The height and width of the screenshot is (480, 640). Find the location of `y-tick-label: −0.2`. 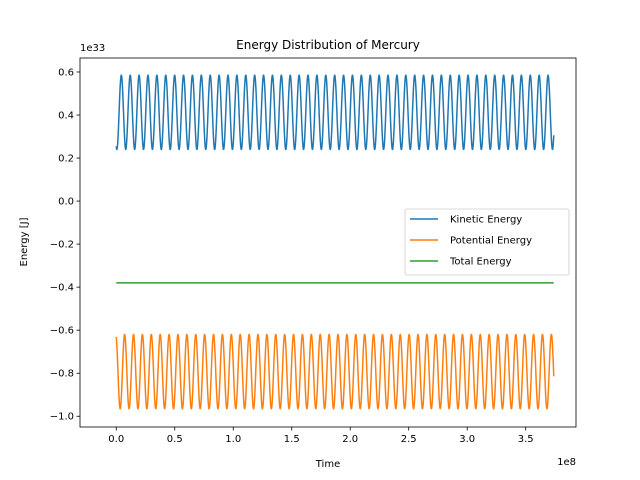

y-tick-label: −0.2 is located at coordinates (62, 245).